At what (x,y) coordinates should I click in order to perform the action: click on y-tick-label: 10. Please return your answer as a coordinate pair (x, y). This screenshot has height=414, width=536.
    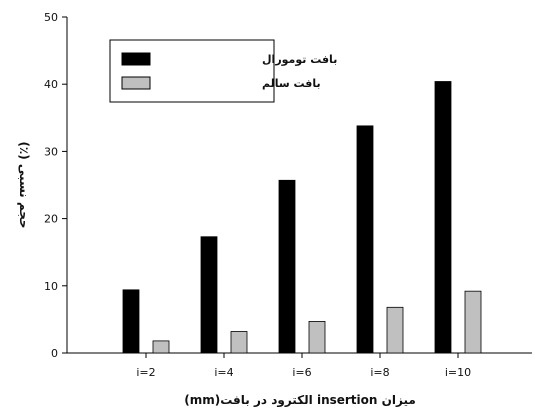
    Looking at the image, I should click on (51, 286).